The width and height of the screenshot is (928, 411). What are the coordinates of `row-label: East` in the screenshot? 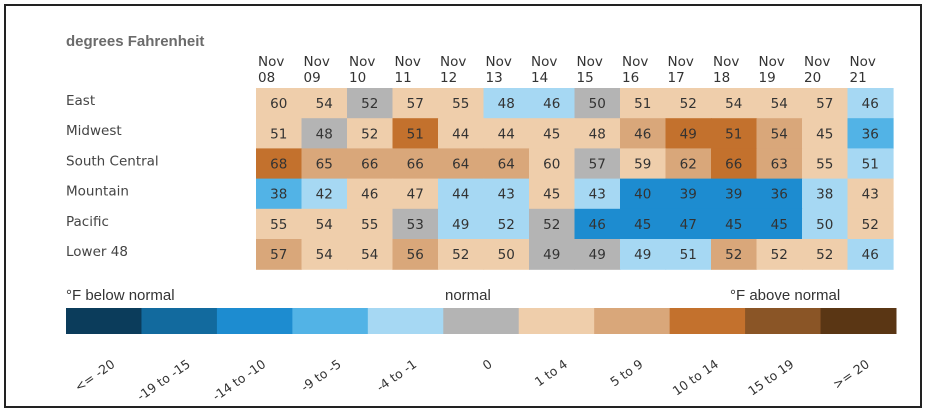 It's located at (80, 101).